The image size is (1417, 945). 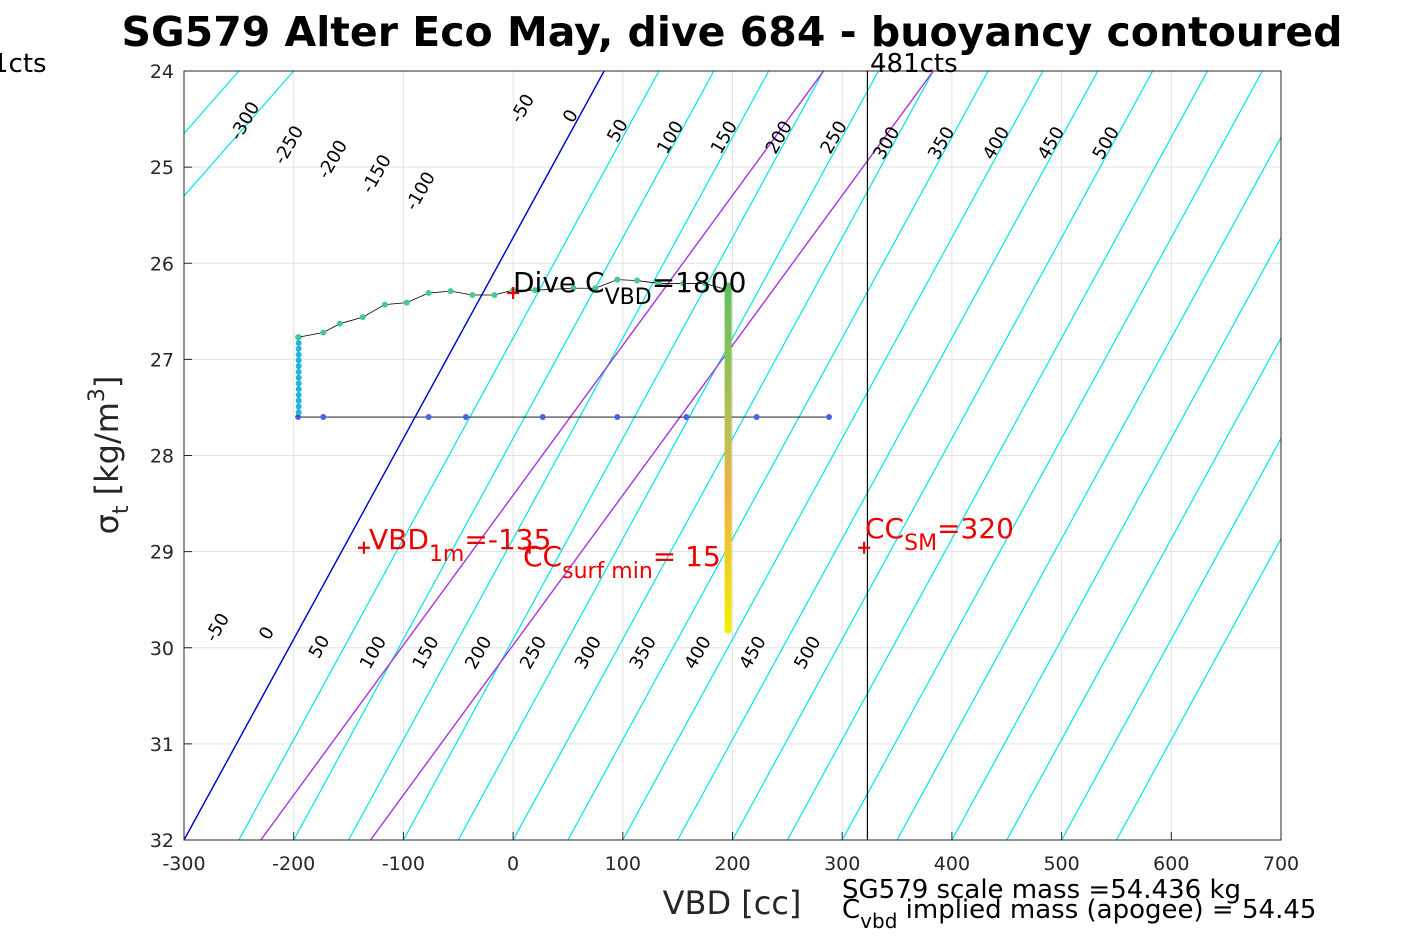 I want to click on cc-sm-cts-label: 481cts, so click(x=914, y=64).